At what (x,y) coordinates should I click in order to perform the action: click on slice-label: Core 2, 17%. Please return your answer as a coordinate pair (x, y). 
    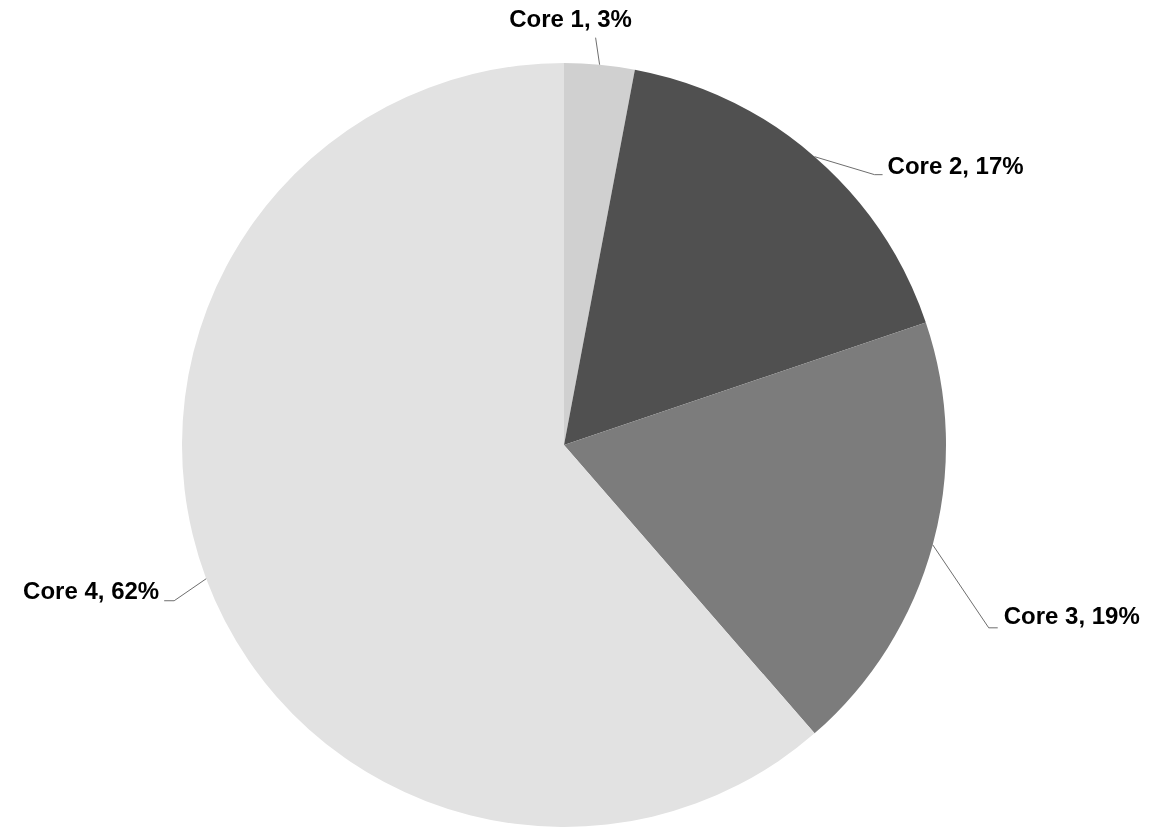
    Looking at the image, I should click on (955, 166).